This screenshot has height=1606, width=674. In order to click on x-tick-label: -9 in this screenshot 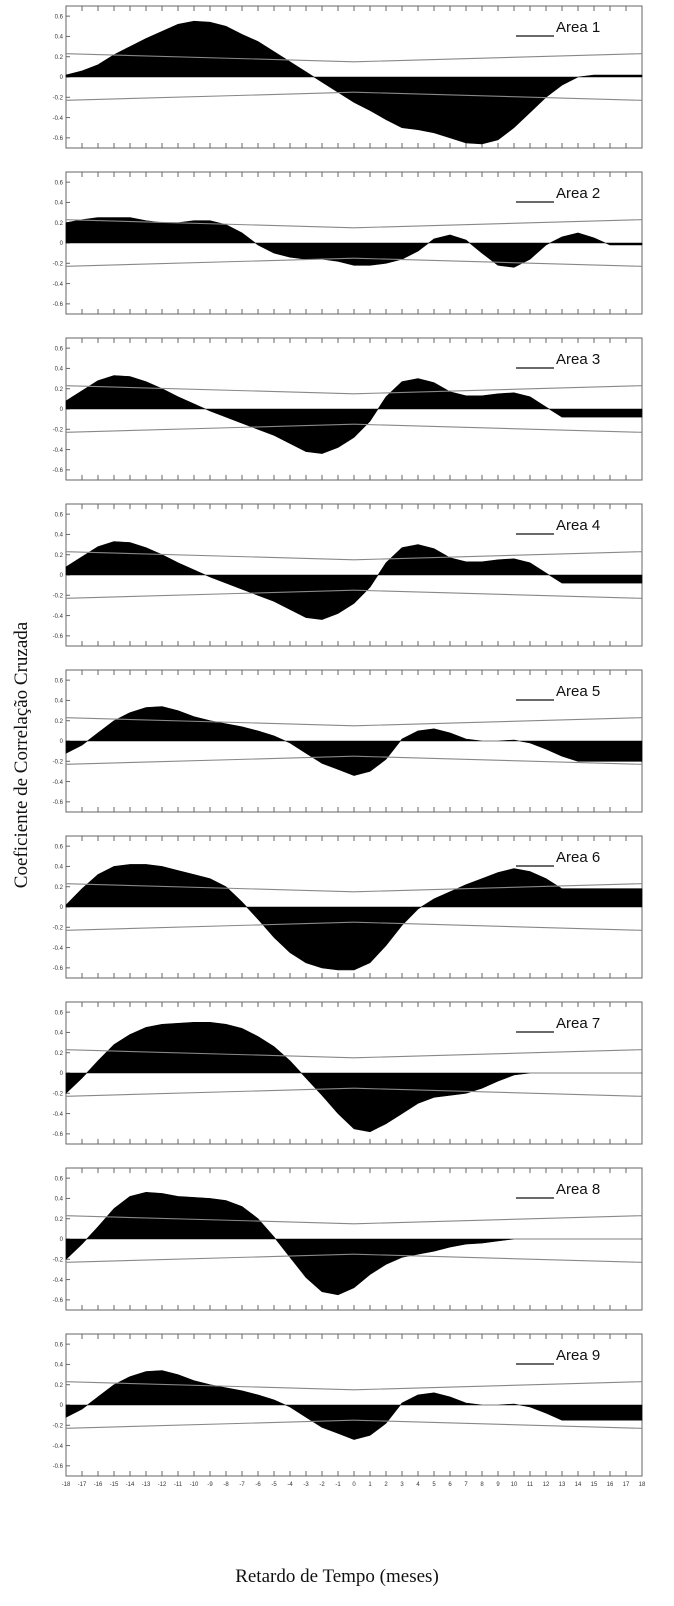, I will do `click(210, 1485)`.